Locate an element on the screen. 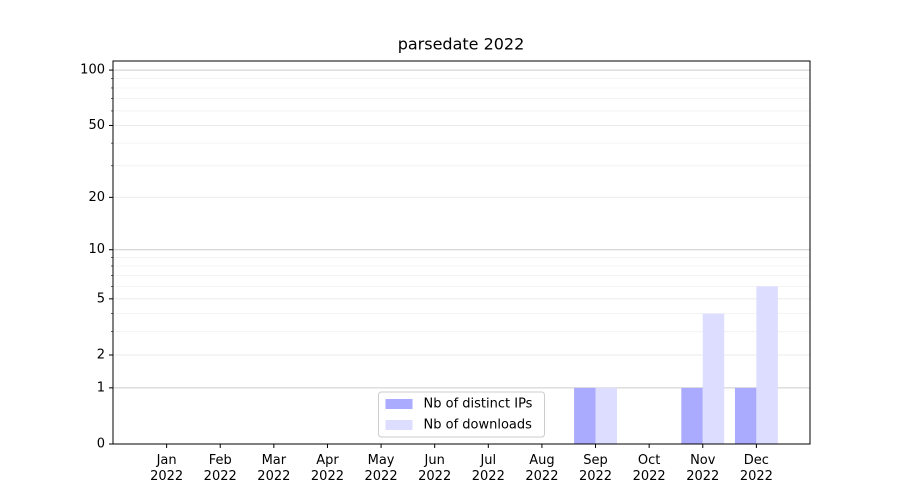  y-tick-label: 10 is located at coordinates (96, 249).